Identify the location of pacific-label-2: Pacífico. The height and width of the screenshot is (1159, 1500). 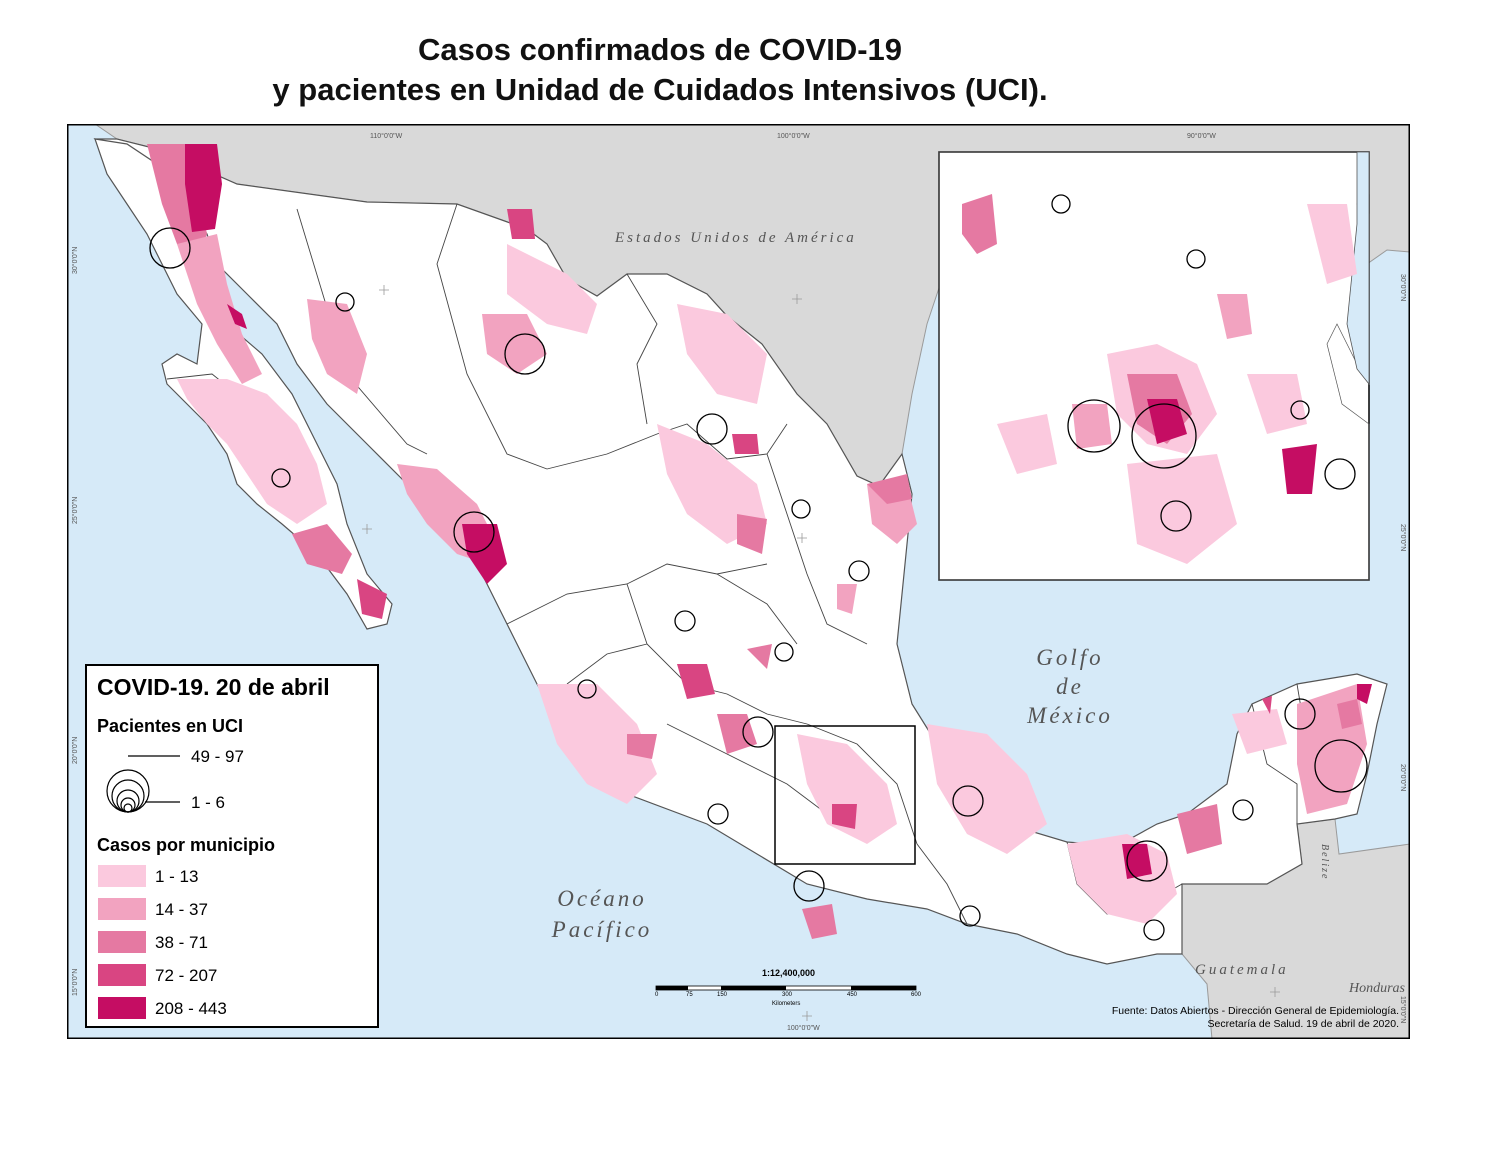
(602, 929).